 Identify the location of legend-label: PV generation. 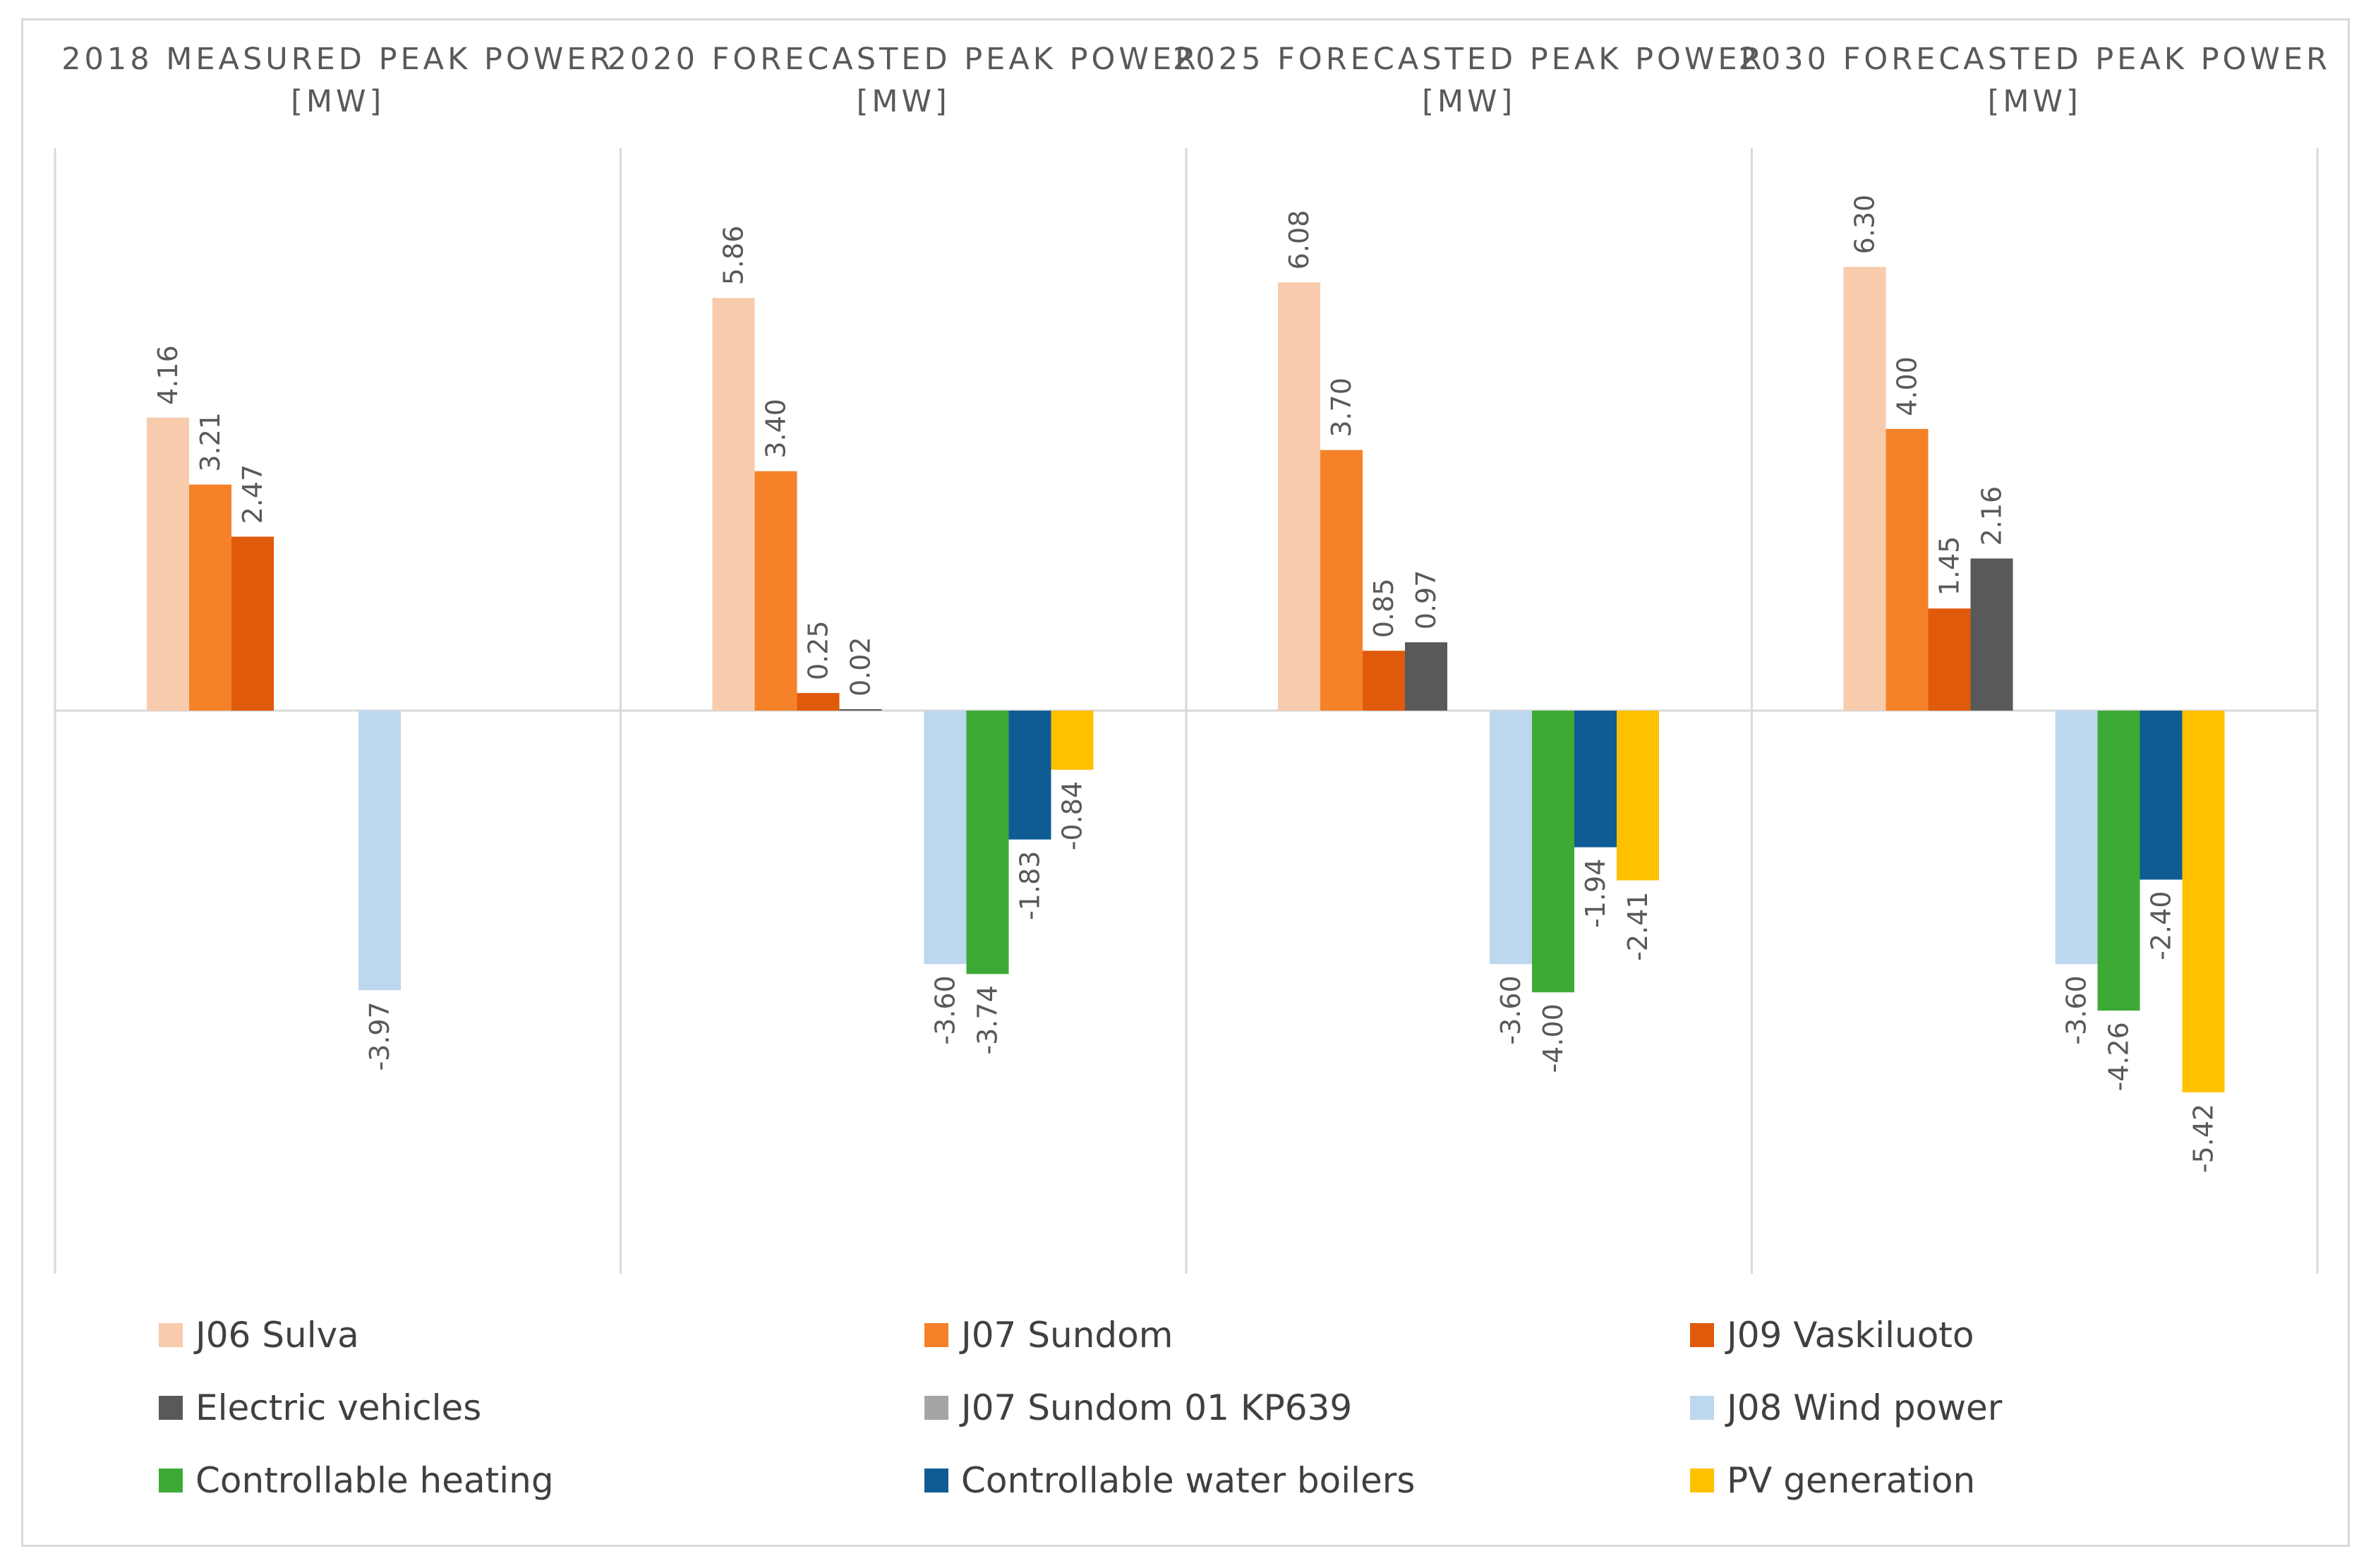
(1852, 1480).